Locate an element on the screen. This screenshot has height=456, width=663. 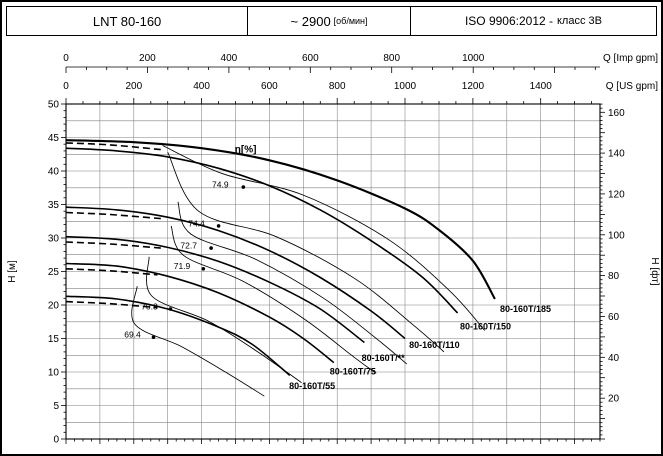
standard-cell: ISO 9906:2012 - класс 3В is located at coordinates (533, 21).